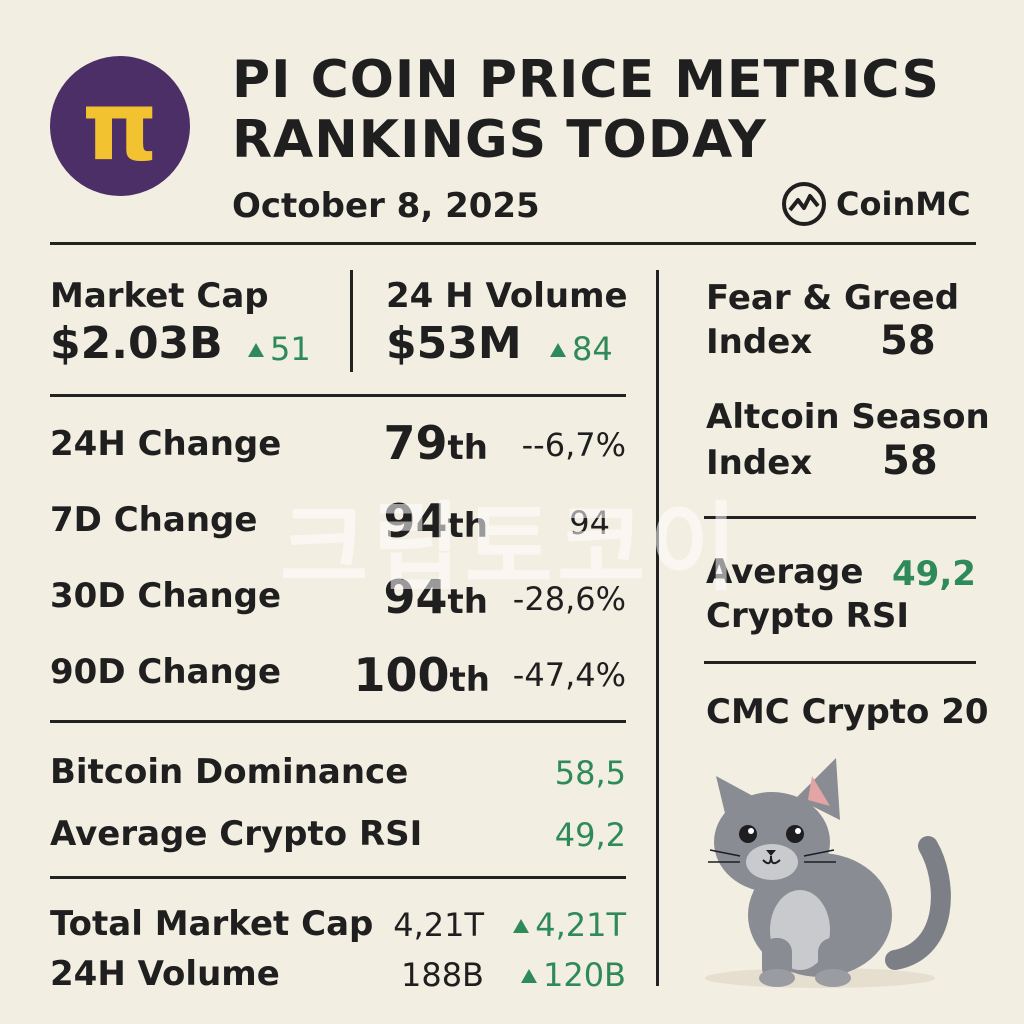 This screenshot has width=1024, height=1024. What do you see at coordinates (338, 877) in the screenshot?
I see `dominance-bottom-divider` at bounding box center [338, 877].